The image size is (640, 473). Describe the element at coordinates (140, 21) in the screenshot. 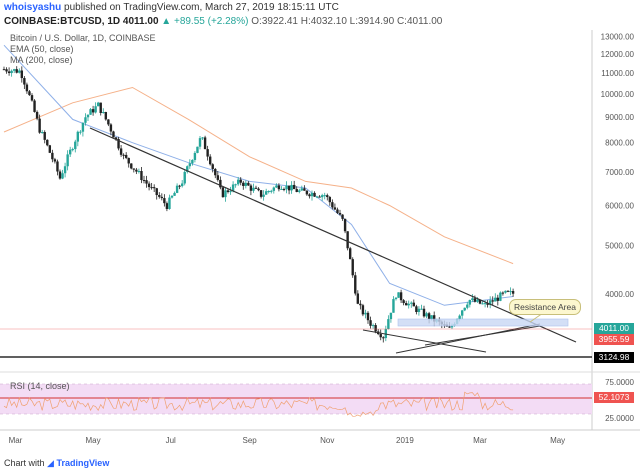

I see `last-price: 4011.00` at that location.